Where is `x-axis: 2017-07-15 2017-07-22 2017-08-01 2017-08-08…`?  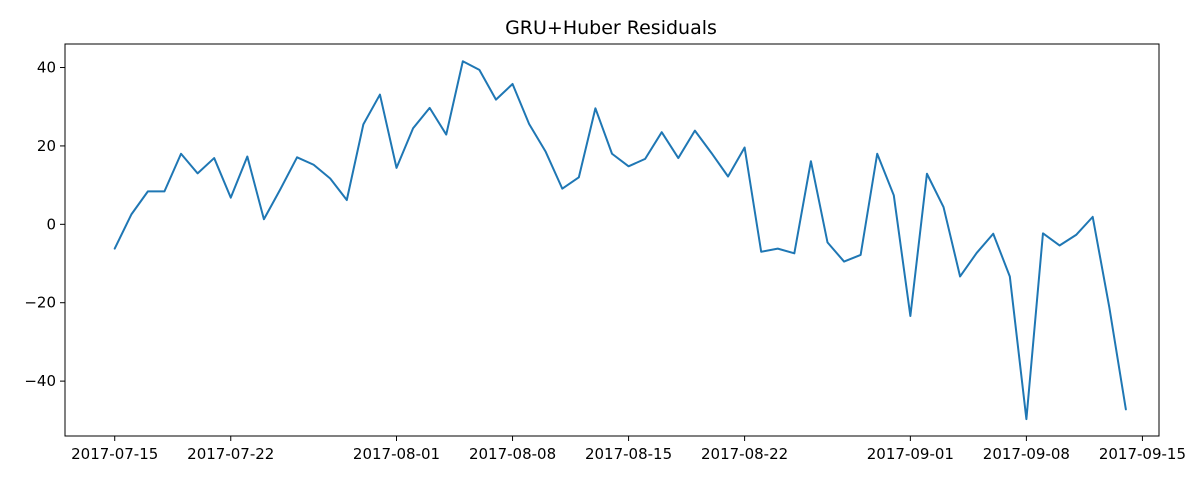
x-axis: 2017-07-15 2017-07-22 2017-08-01 2017-08-08… is located at coordinates (628, 449).